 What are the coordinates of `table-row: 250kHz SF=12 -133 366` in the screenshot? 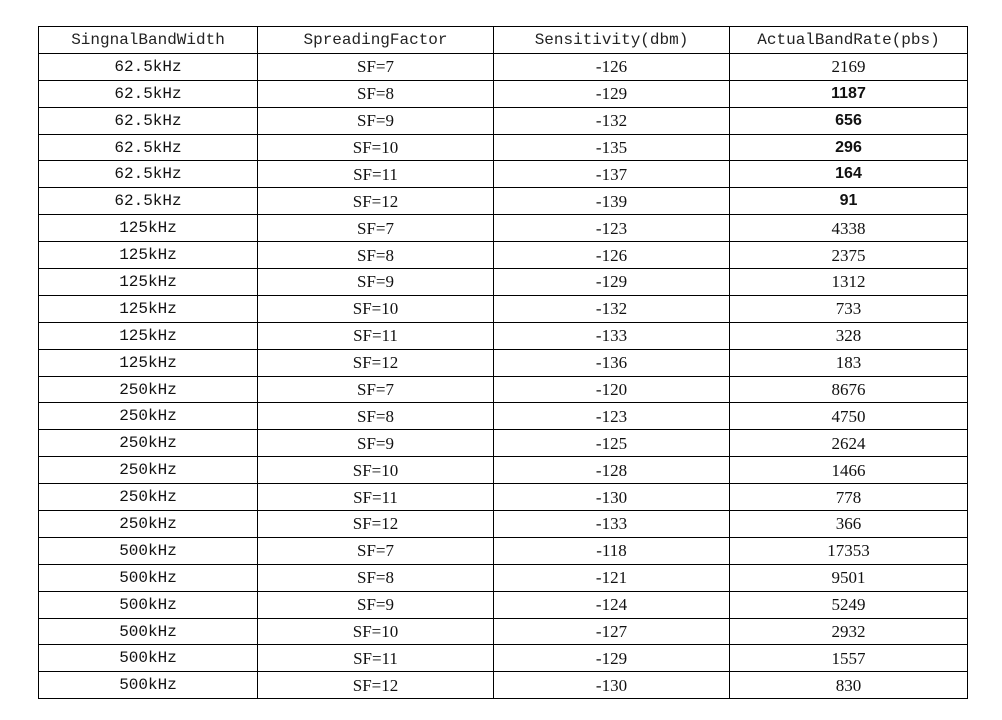 It's located at (503, 524).